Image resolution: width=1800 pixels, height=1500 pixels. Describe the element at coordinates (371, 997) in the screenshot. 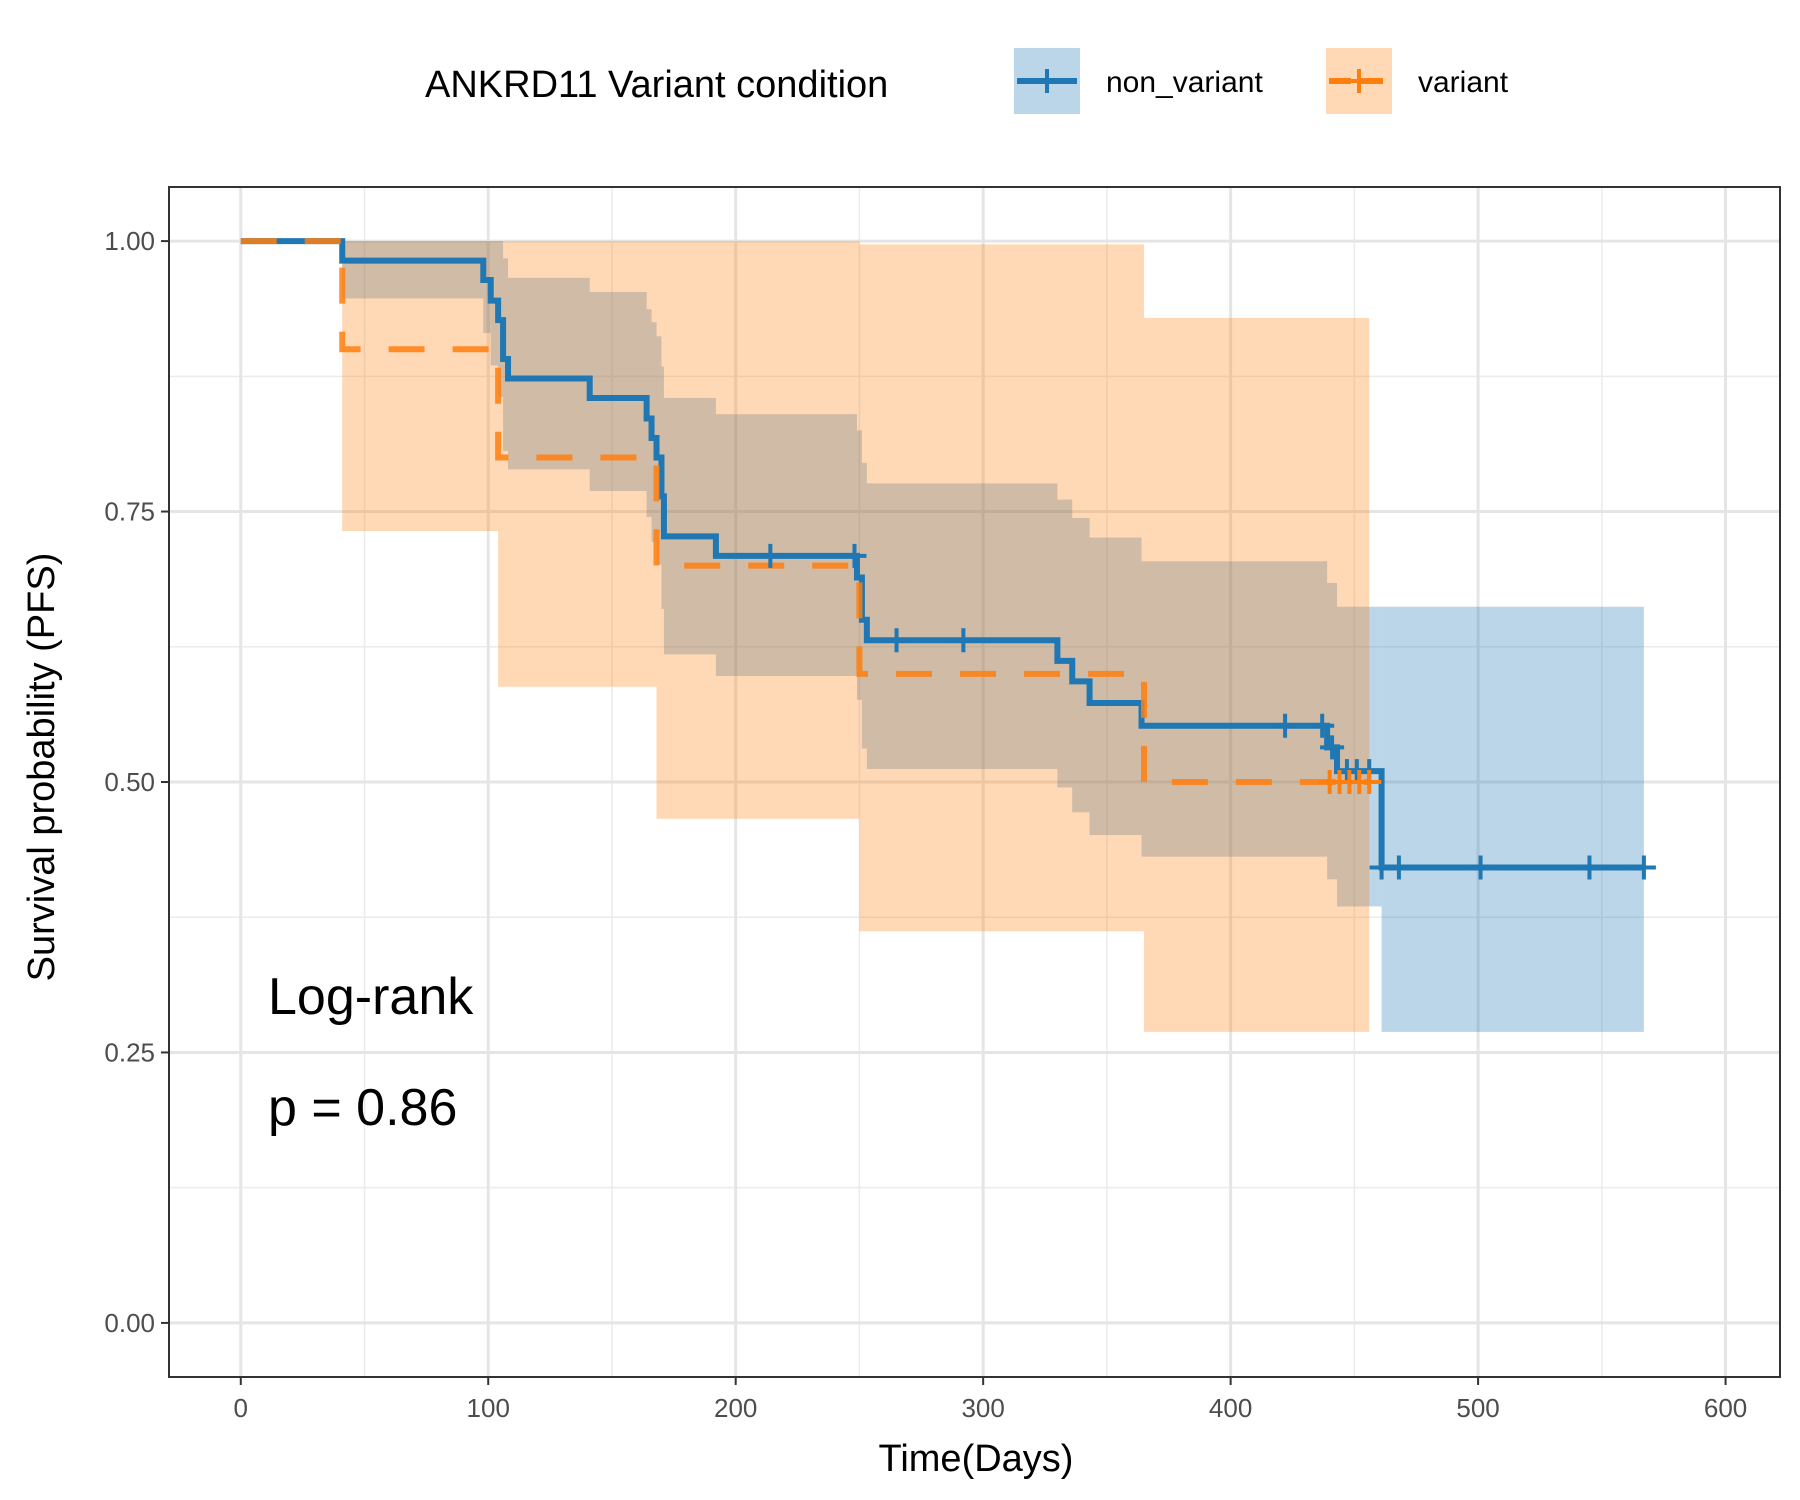

I see `logrank-label: Log-rank` at that location.